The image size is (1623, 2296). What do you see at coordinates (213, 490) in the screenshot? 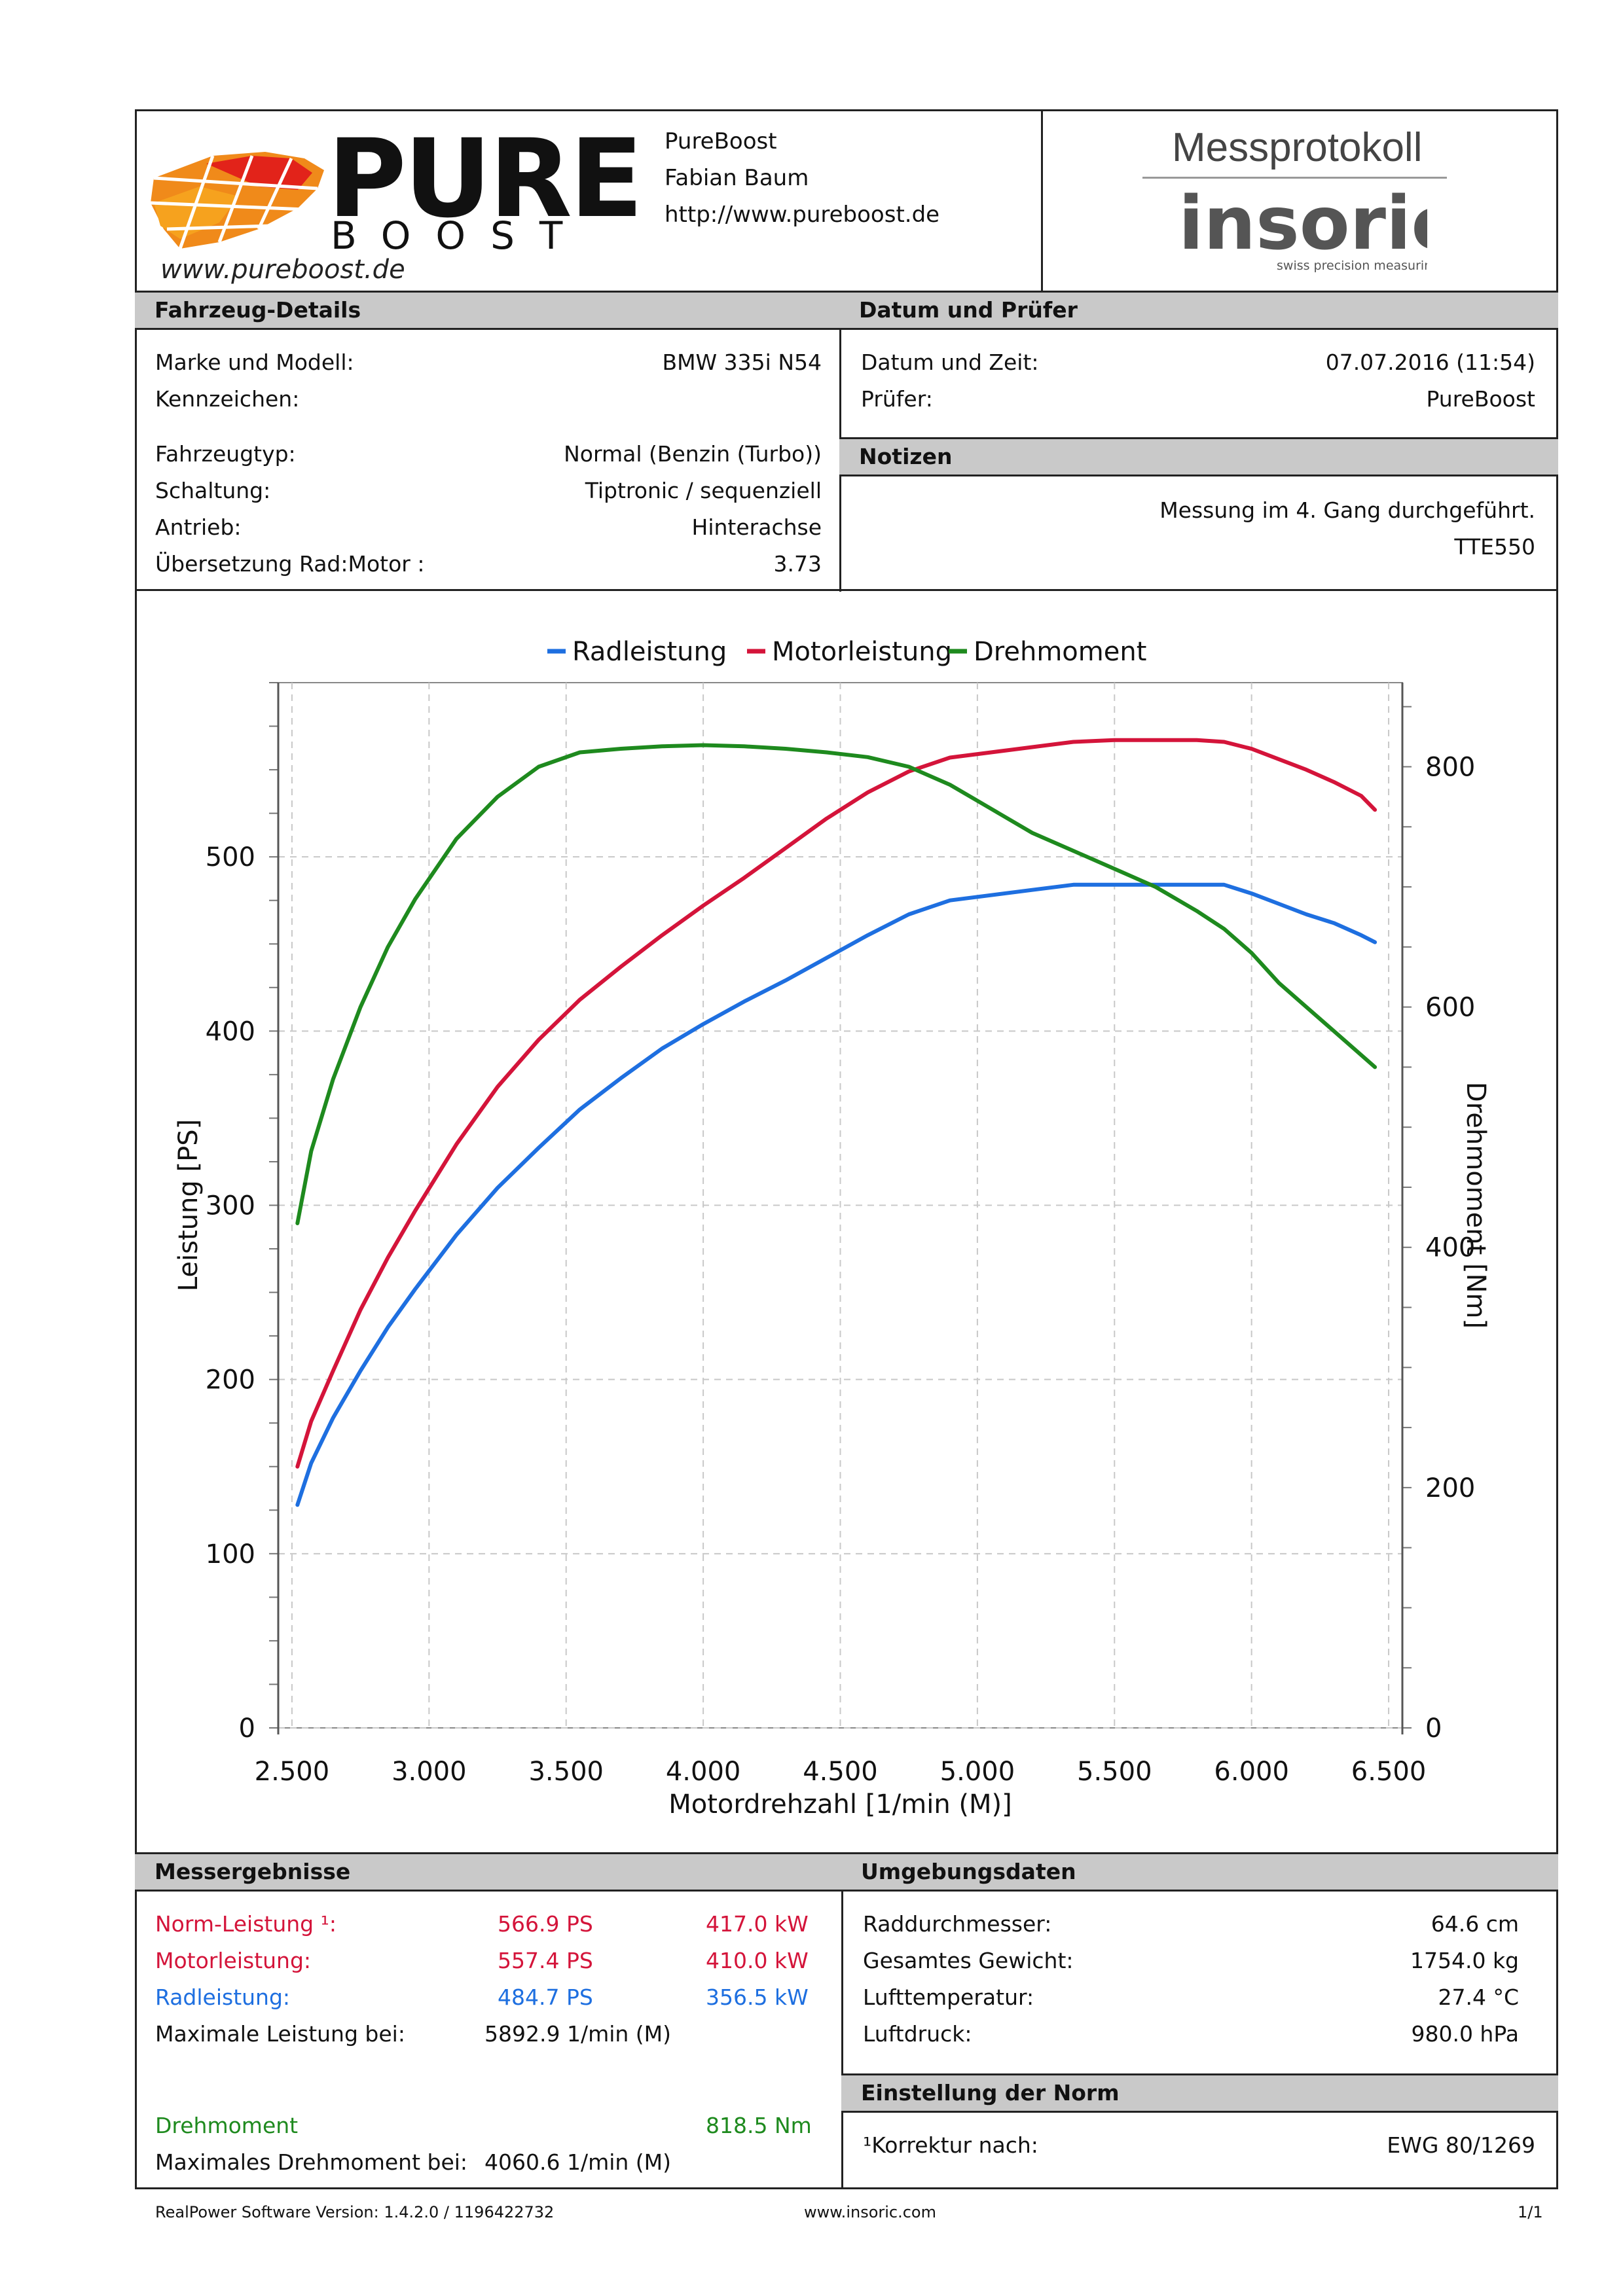
I see `vehicle-label-3: Schaltung:` at bounding box center [213, 490].